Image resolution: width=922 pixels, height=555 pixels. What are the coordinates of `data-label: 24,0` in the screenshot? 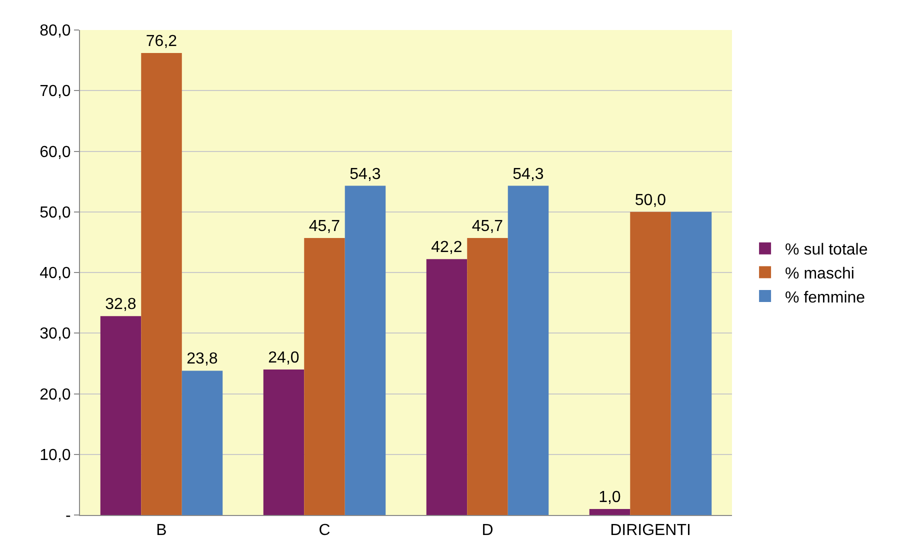 It's located at (284, 358).